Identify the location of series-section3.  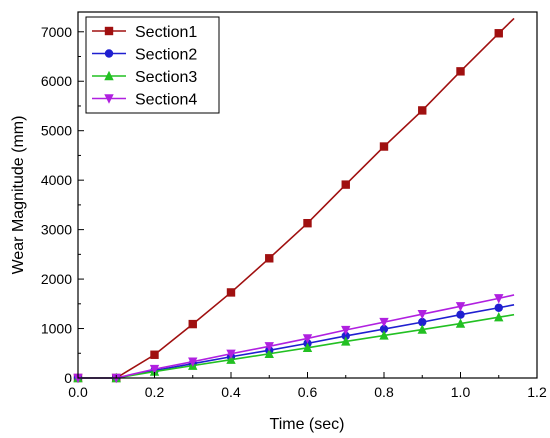
(294, 347).